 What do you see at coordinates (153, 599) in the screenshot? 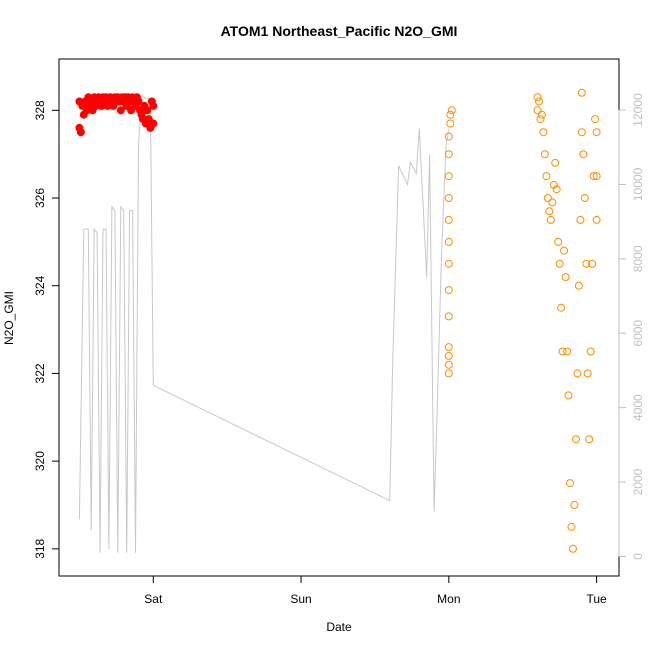
I see `x-tick-label: Sat` at bounding box center [153, 599].